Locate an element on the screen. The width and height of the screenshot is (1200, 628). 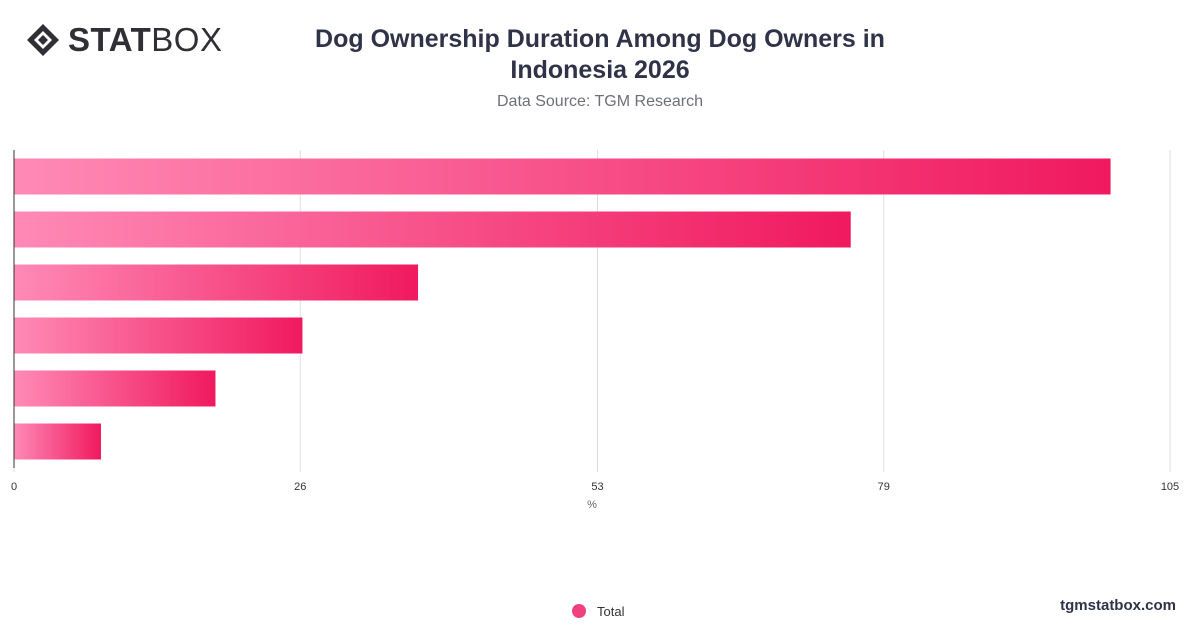
logo-light-text: BOX is located at coordinates (187, 39).